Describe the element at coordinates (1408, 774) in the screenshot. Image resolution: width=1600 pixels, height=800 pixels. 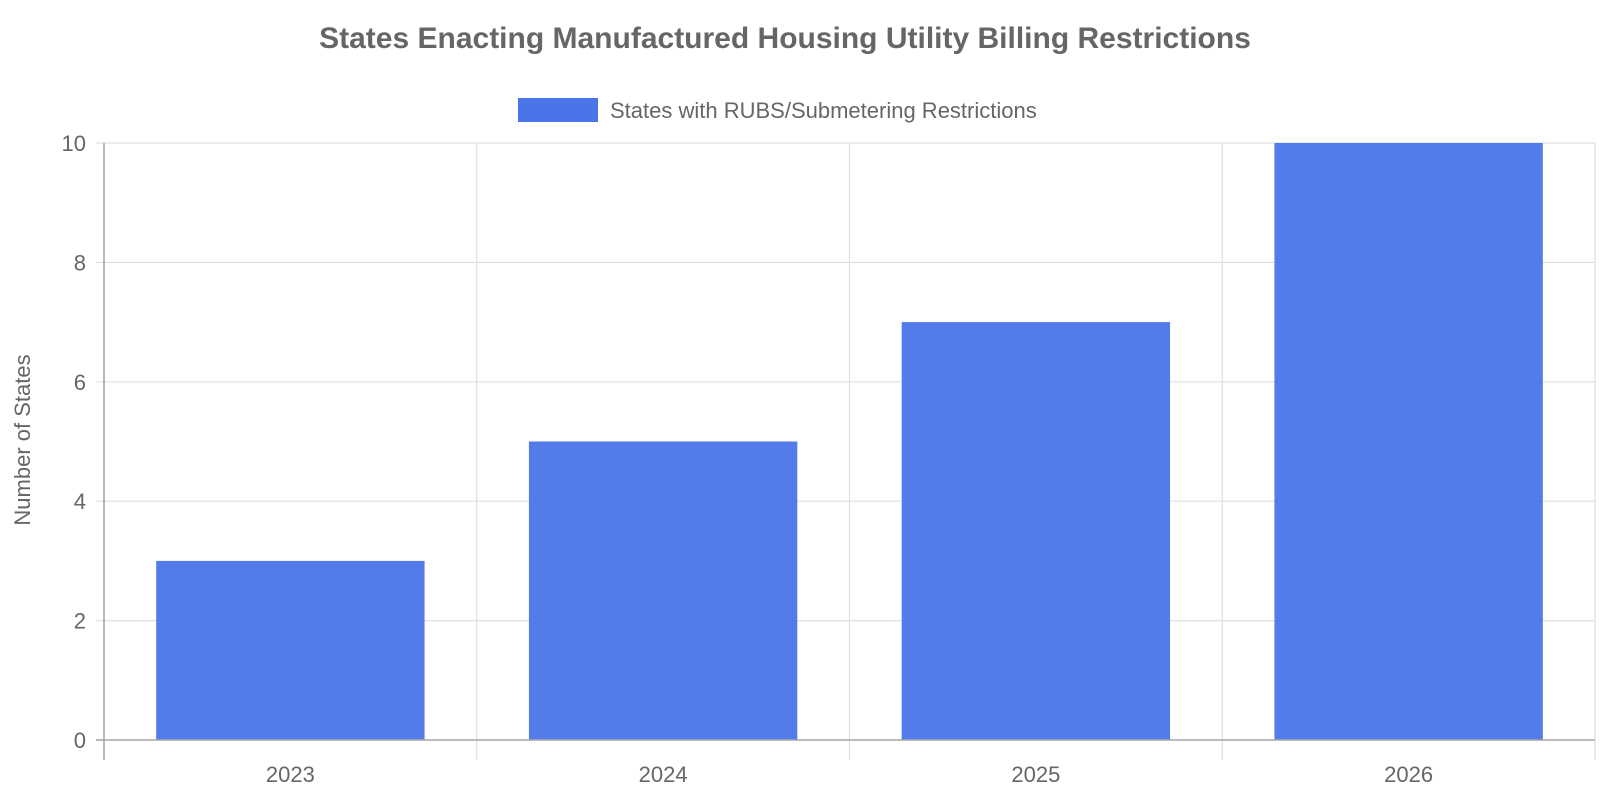
I see `x-tick-label: 2026` at that location.